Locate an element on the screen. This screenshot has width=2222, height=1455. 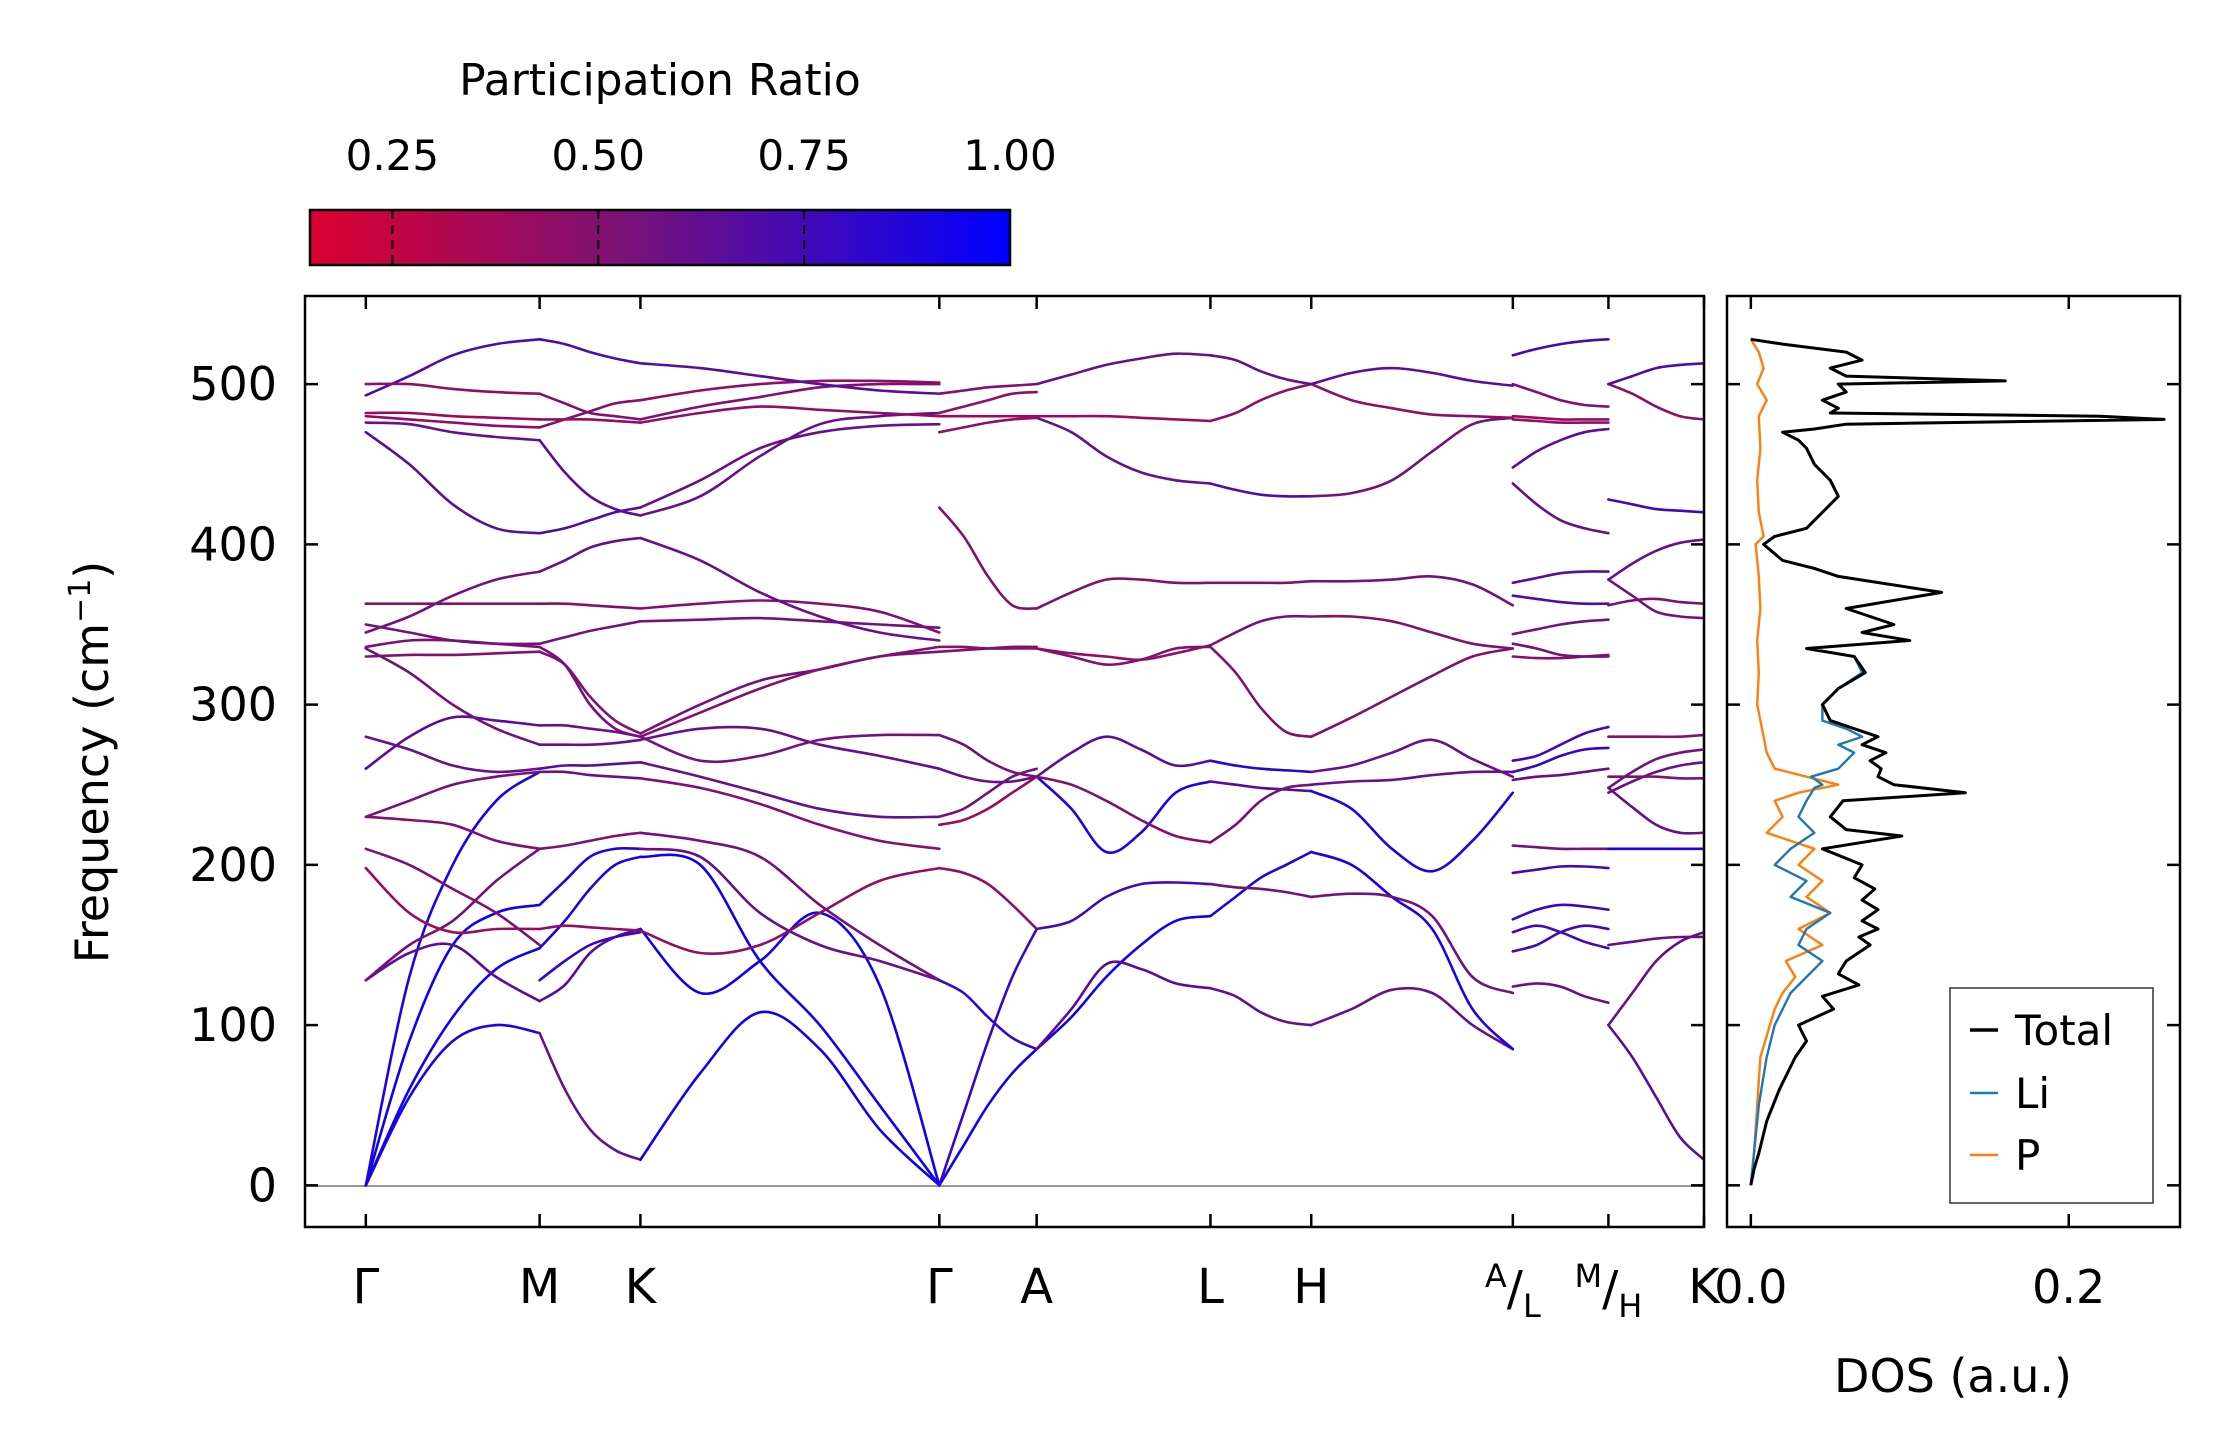
legend-label-p: P is located at coordinates (2027, 1155).